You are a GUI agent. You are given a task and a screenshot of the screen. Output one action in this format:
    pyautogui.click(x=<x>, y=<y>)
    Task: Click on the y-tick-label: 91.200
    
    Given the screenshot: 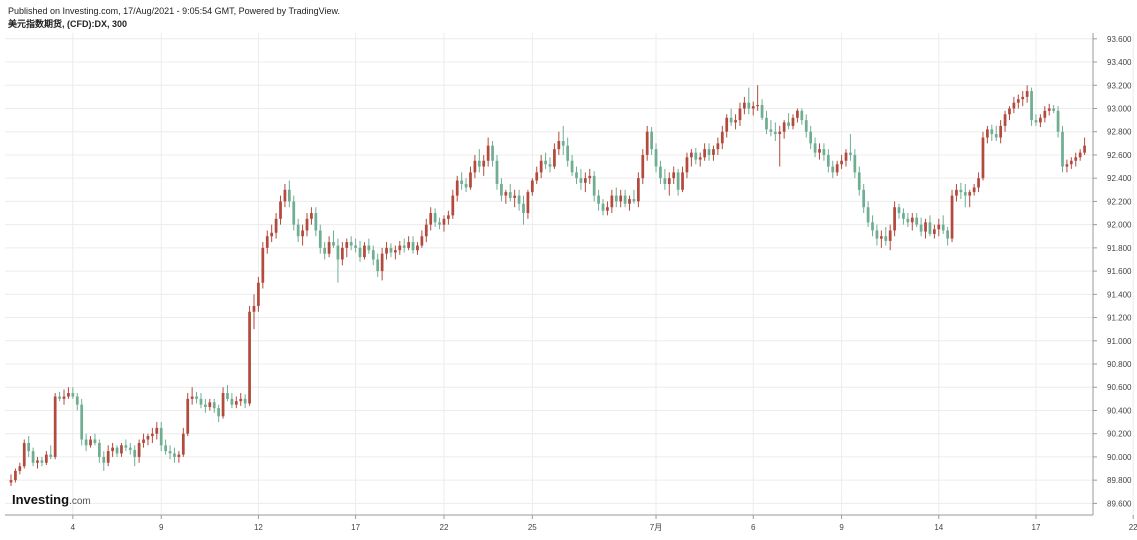 What is the action you would take?
    pyautogui.click(x=1119, y=318)
    